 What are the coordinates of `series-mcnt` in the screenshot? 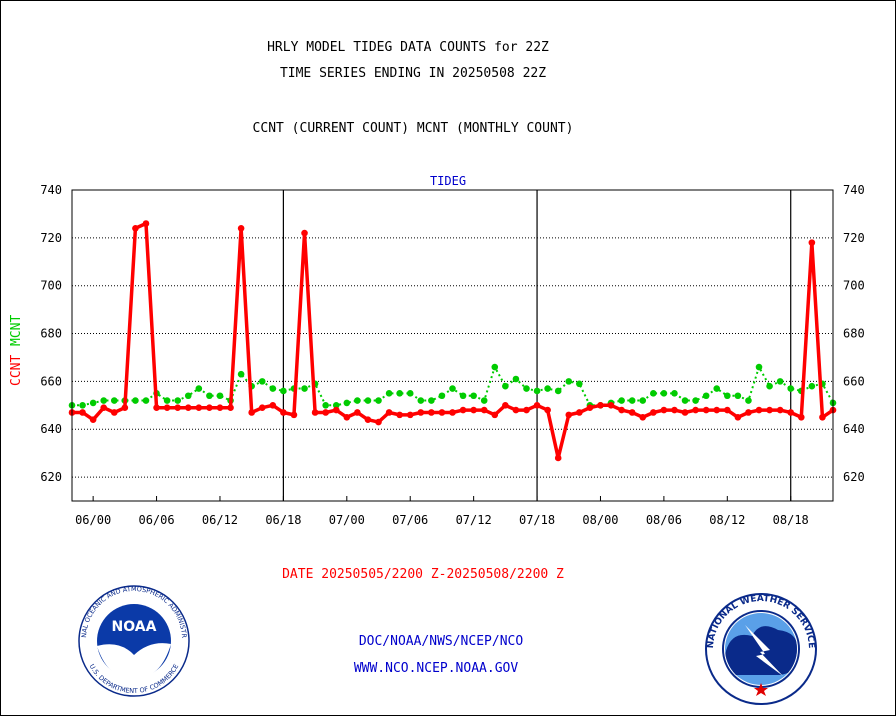 It's located at (452, 386).